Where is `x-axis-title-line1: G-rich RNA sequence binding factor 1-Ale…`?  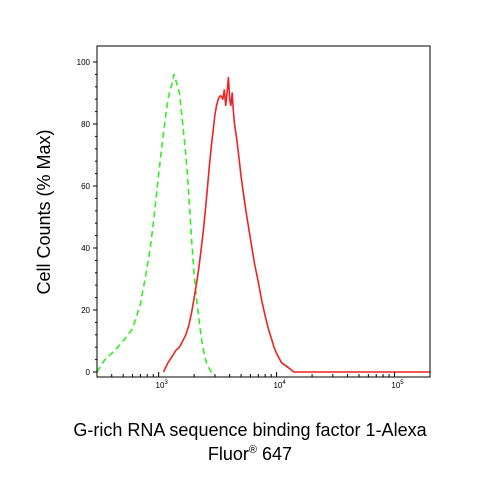
x-axis-title-line1: G-rich RNA sequence binding factor 1-Ale… is located at coordinates (250, 430).